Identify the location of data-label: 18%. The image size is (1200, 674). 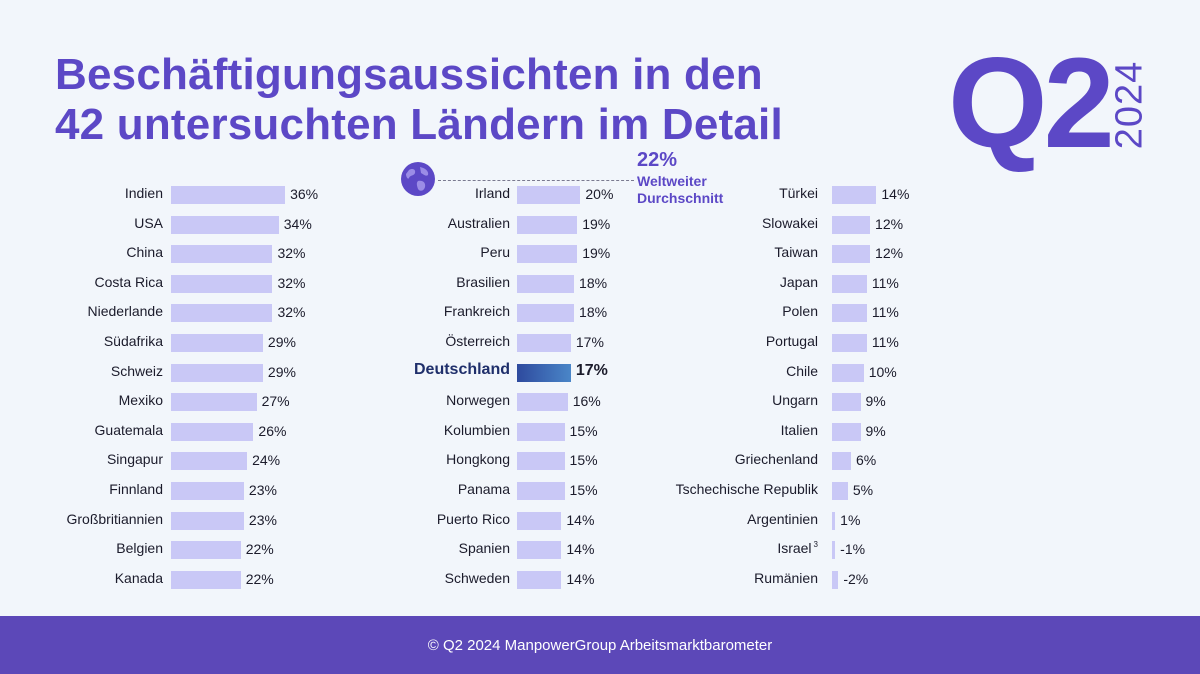
(593, 312).